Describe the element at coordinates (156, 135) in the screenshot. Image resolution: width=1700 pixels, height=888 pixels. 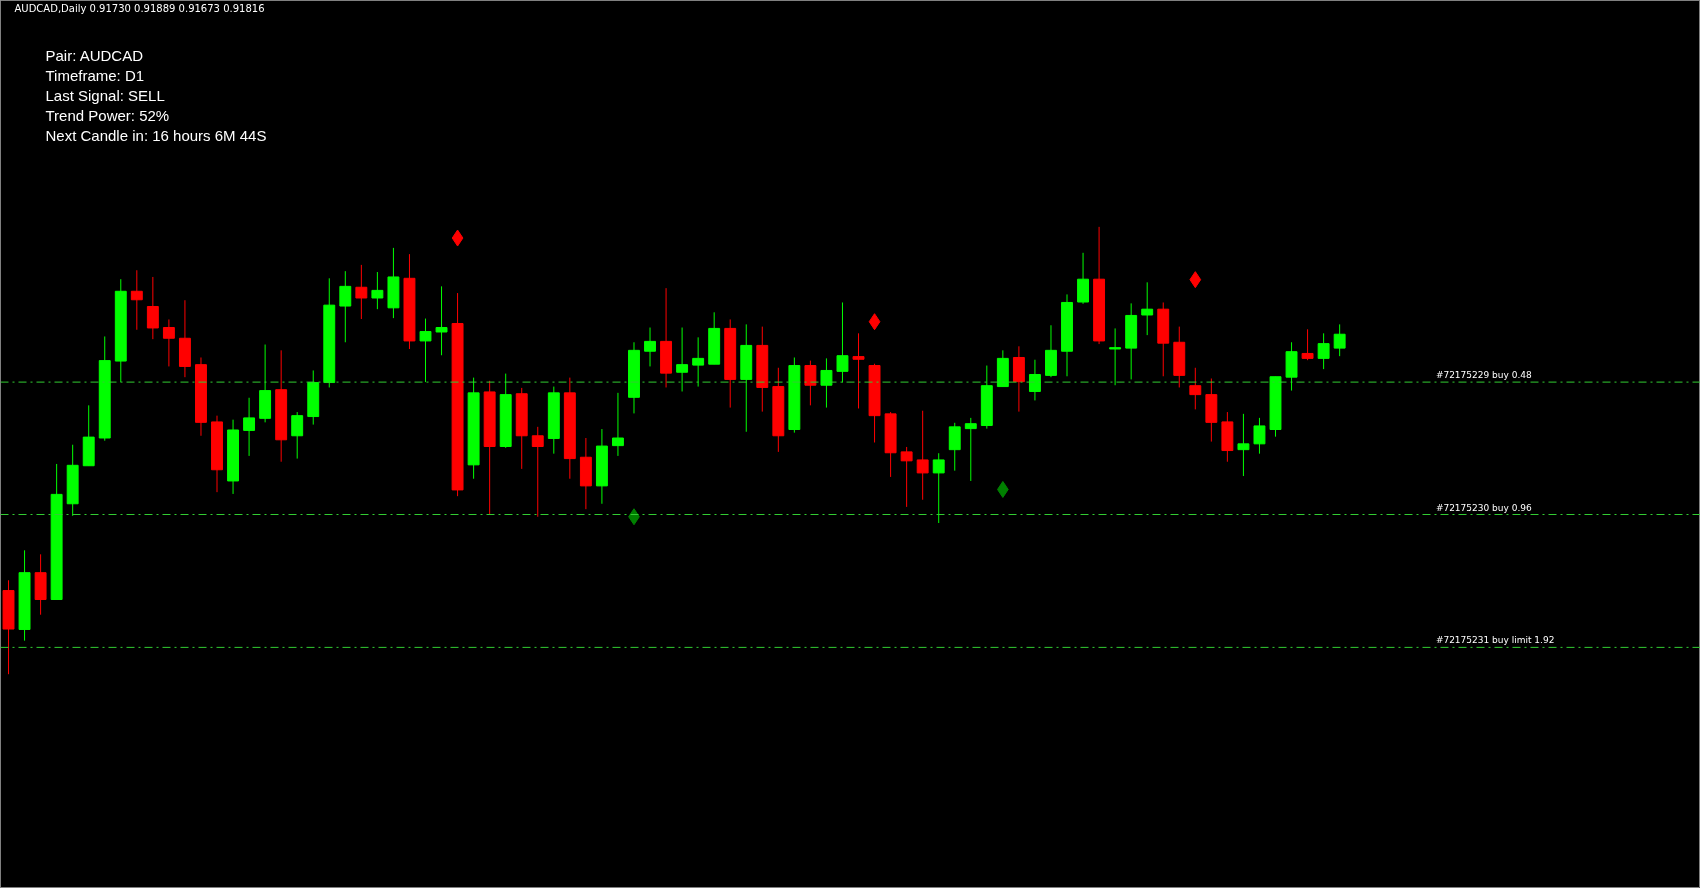
I see `text: Next Candle in: 16 hours 6M 44S` at that location.